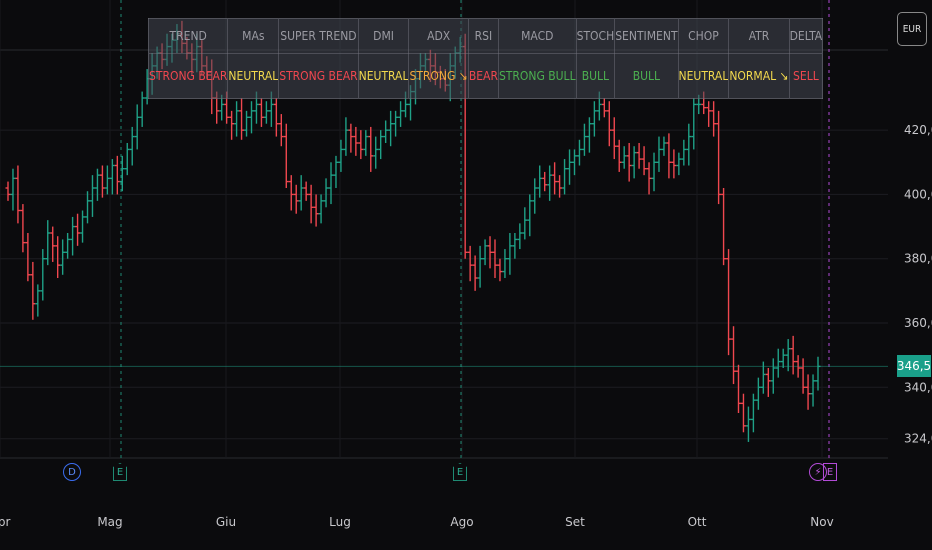 The height and width of the screenshot is (550, 932). I want to click on indicator-value-adx: STRONG ↘, so click(438, 76).